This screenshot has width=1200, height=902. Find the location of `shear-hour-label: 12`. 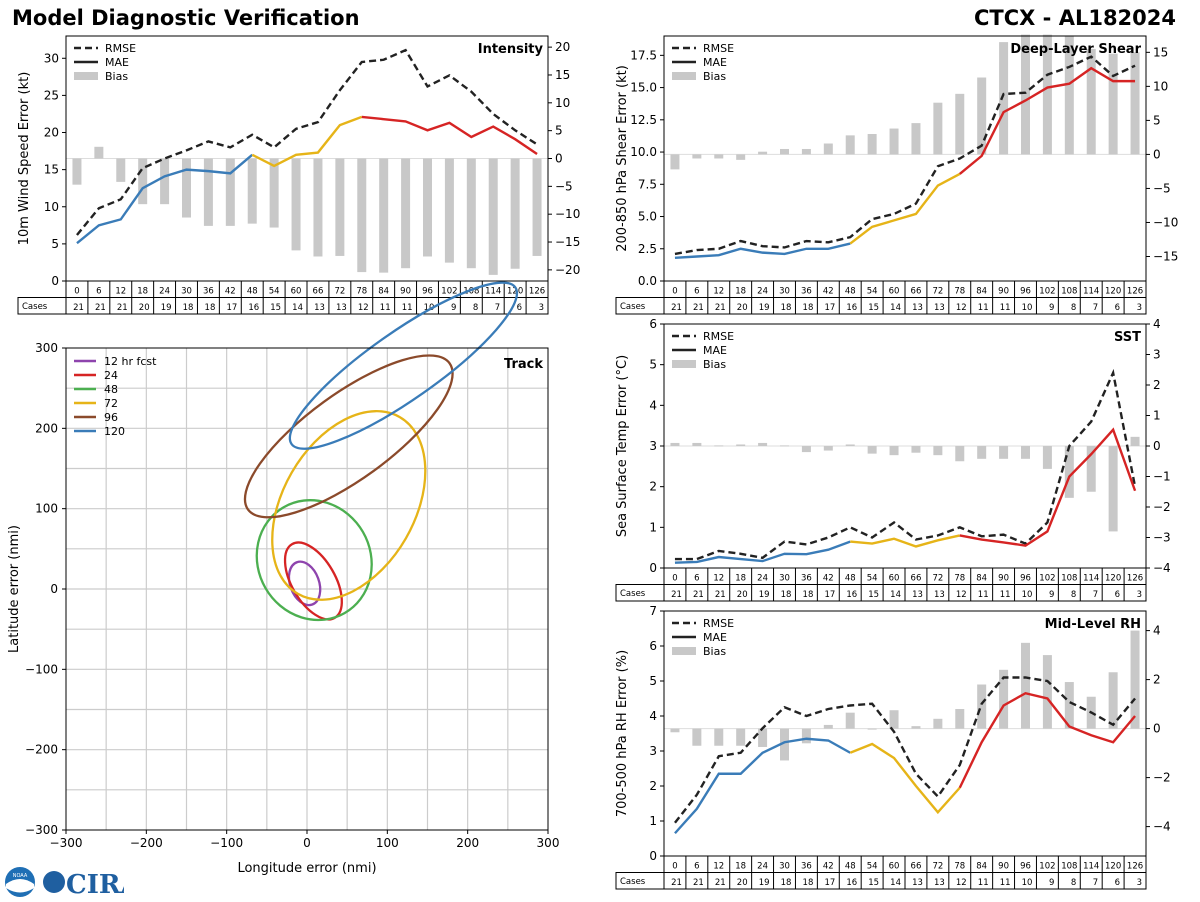

shear-hour-label: 12 is located at coordinates (718, 292).